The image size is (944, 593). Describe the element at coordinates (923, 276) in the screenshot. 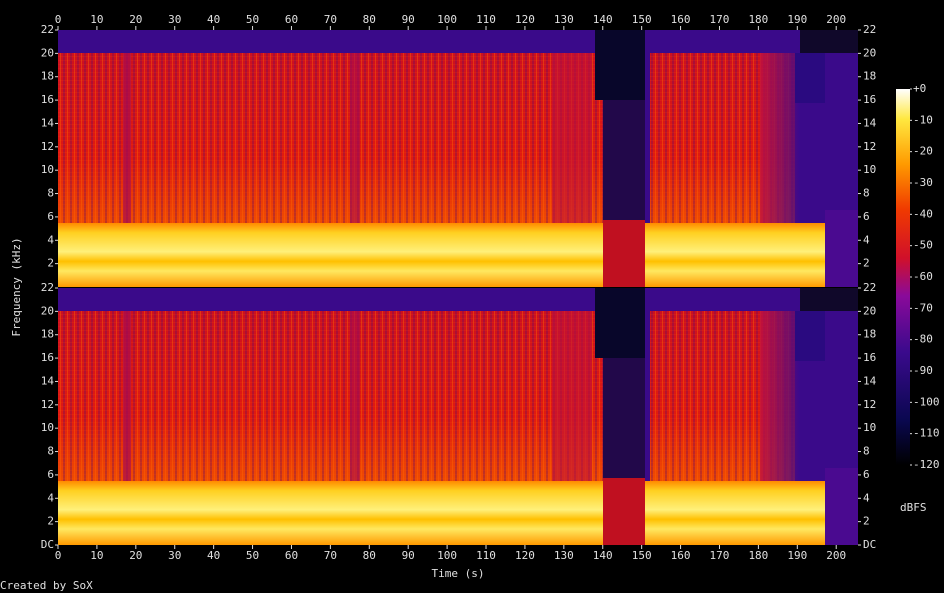

I see `colorbar-tick-label: -60` at that location.